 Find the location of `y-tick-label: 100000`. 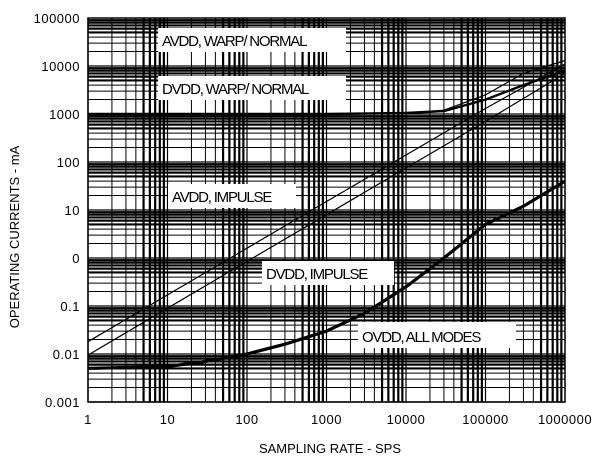

y-tick-label: 100000 is located at coordinates (57, 18).